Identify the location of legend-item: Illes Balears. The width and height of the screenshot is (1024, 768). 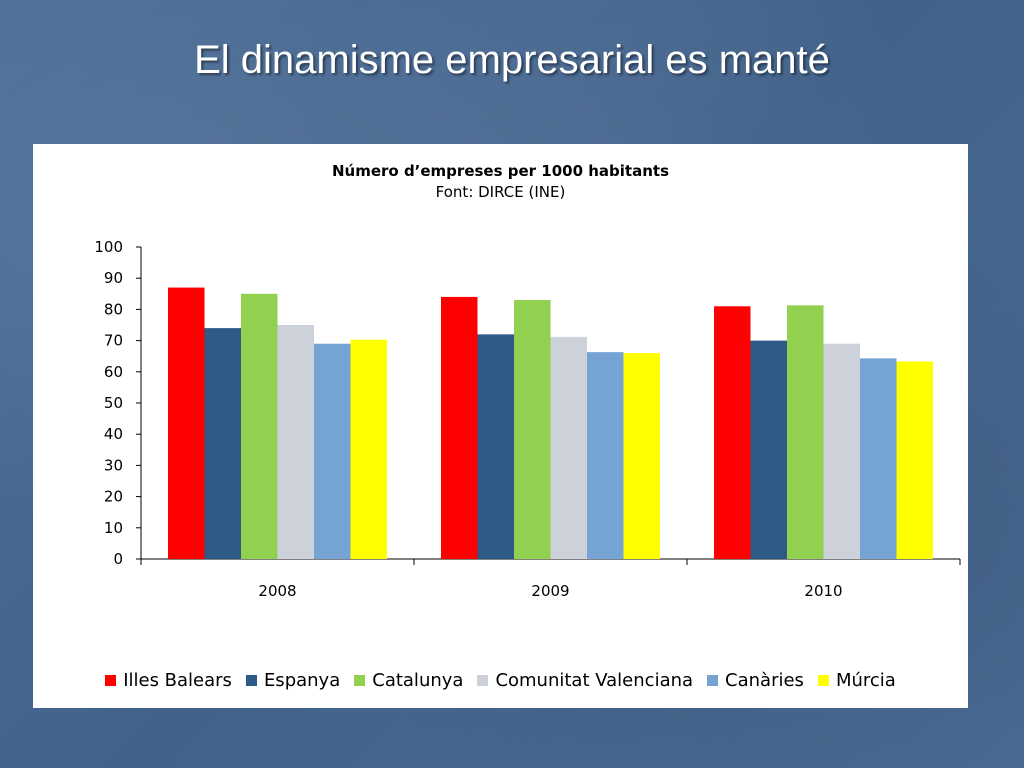
(168, 680).